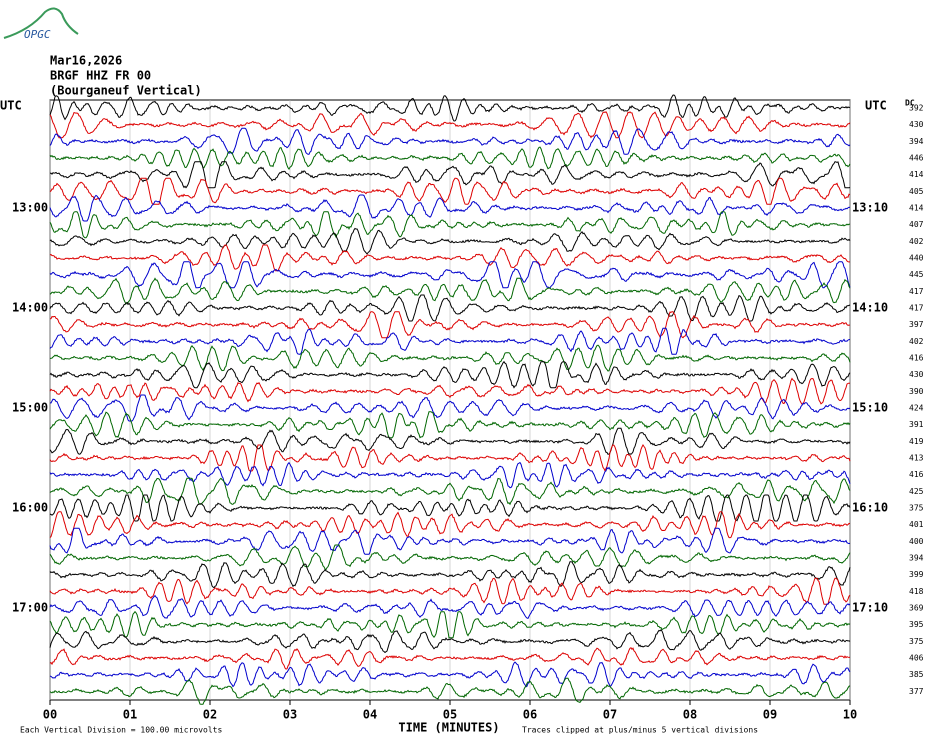 Image resolution: width=930 pixels, height=744 pixels. What do you see at coordinates (916, 258) in the screenshot?
I see `dc-value: 440` at bounding box center [916, 258].